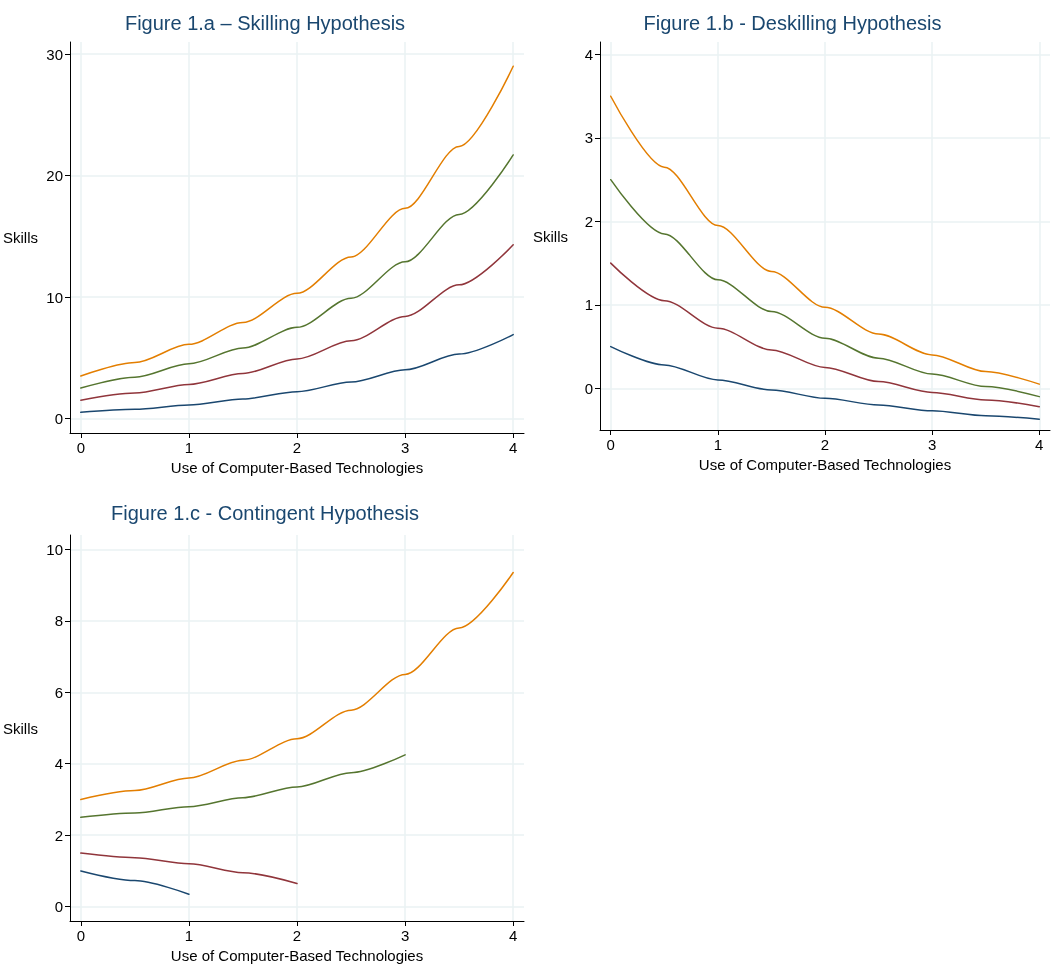 This screenshot has width=1055, height=977. I want to click on y-tick-label: 3, so click(588, 138).